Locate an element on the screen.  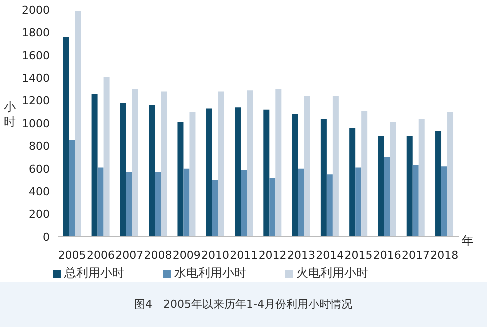
y-tick-label: 0 is located at coordinates (46, 237).